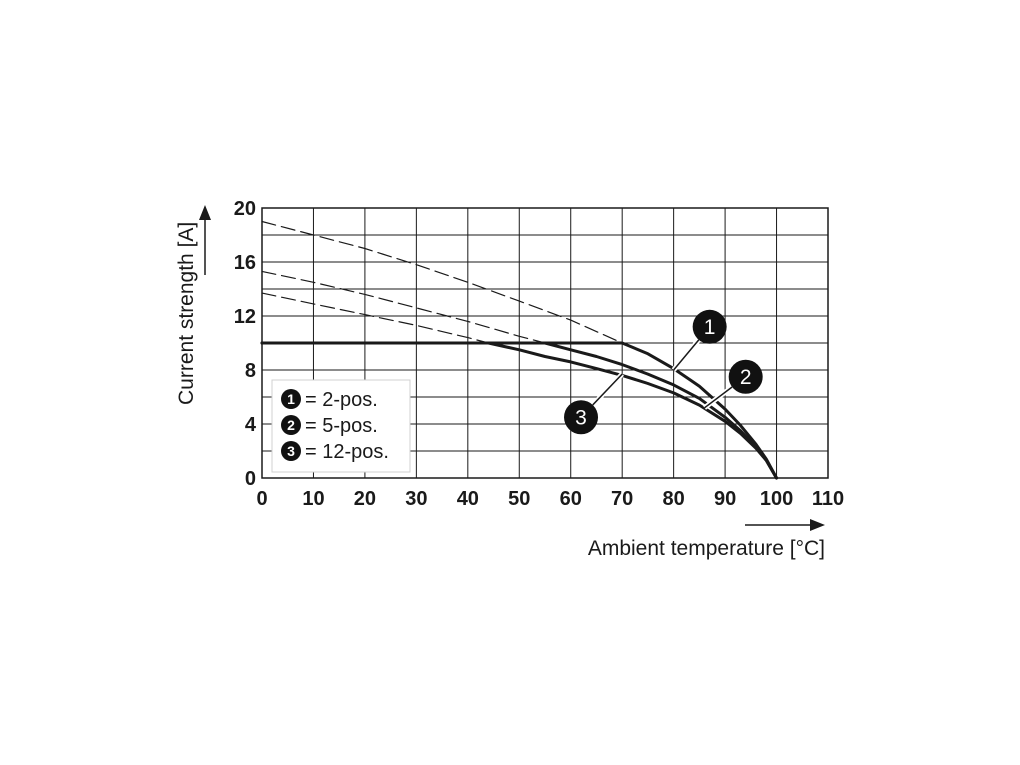 The image size is (1020, 765). I want to click on legend-marker-number: 3, so click(291, 451).